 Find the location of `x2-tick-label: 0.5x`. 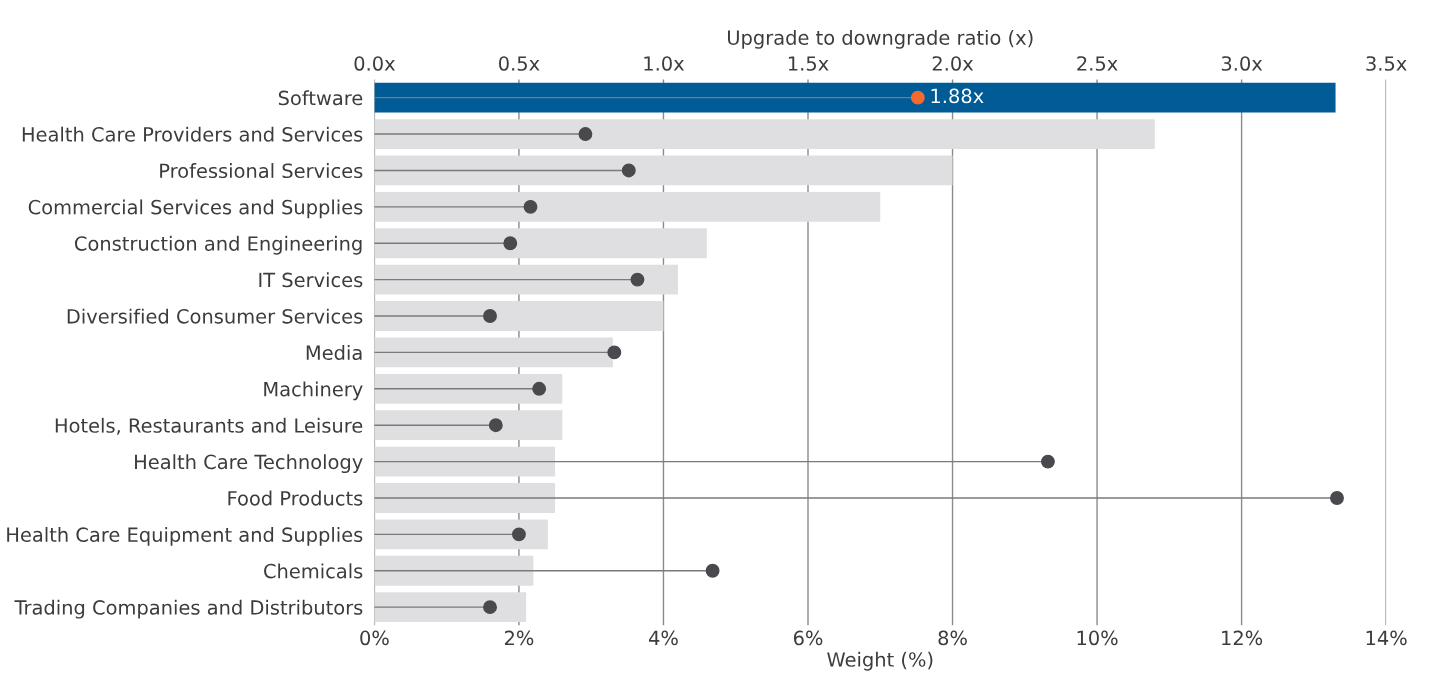

x2-tick-label: 0.5x is located at coordinates (519, 63).